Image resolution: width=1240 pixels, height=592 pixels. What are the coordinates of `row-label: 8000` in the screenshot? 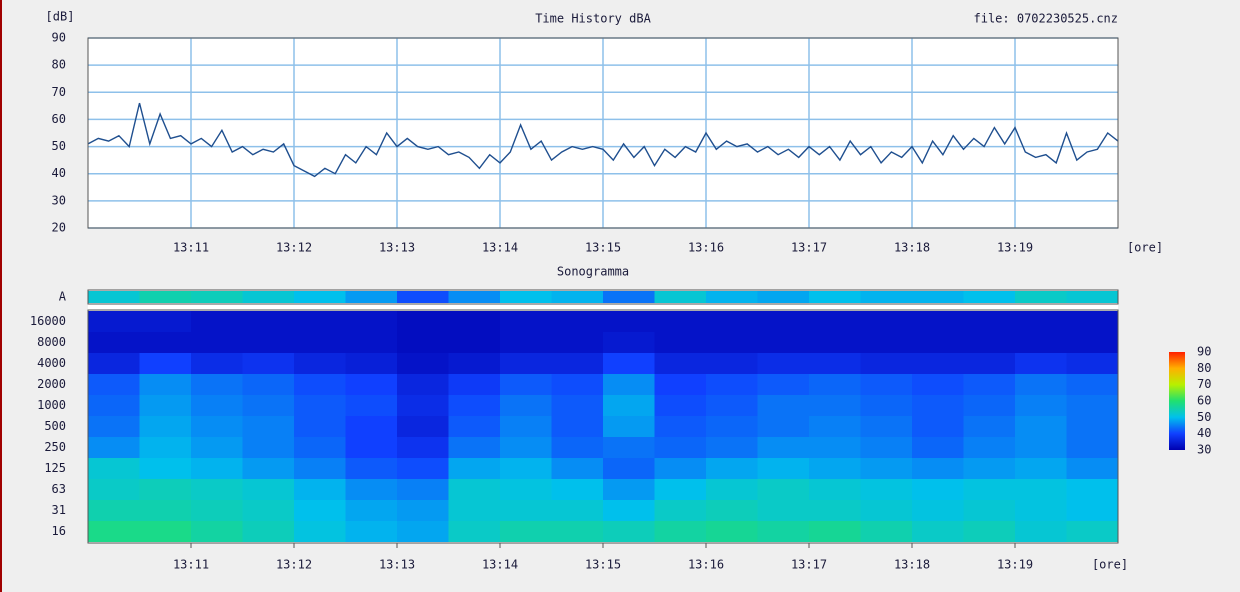 It's located at (51, 342).